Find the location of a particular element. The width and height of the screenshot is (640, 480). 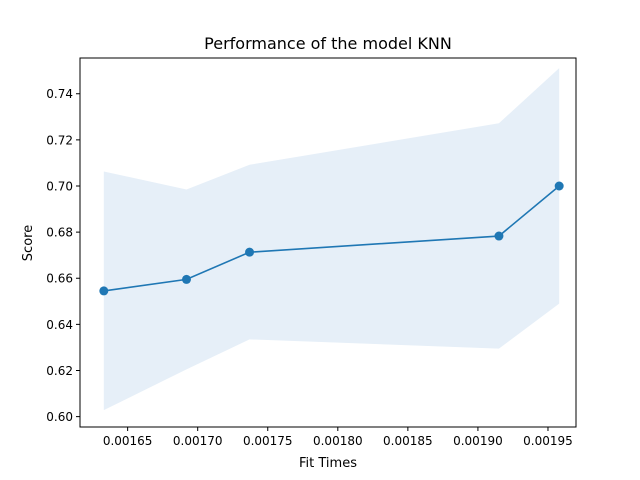

y-tick-label: 0.60 is located at coordinates (59, 417).